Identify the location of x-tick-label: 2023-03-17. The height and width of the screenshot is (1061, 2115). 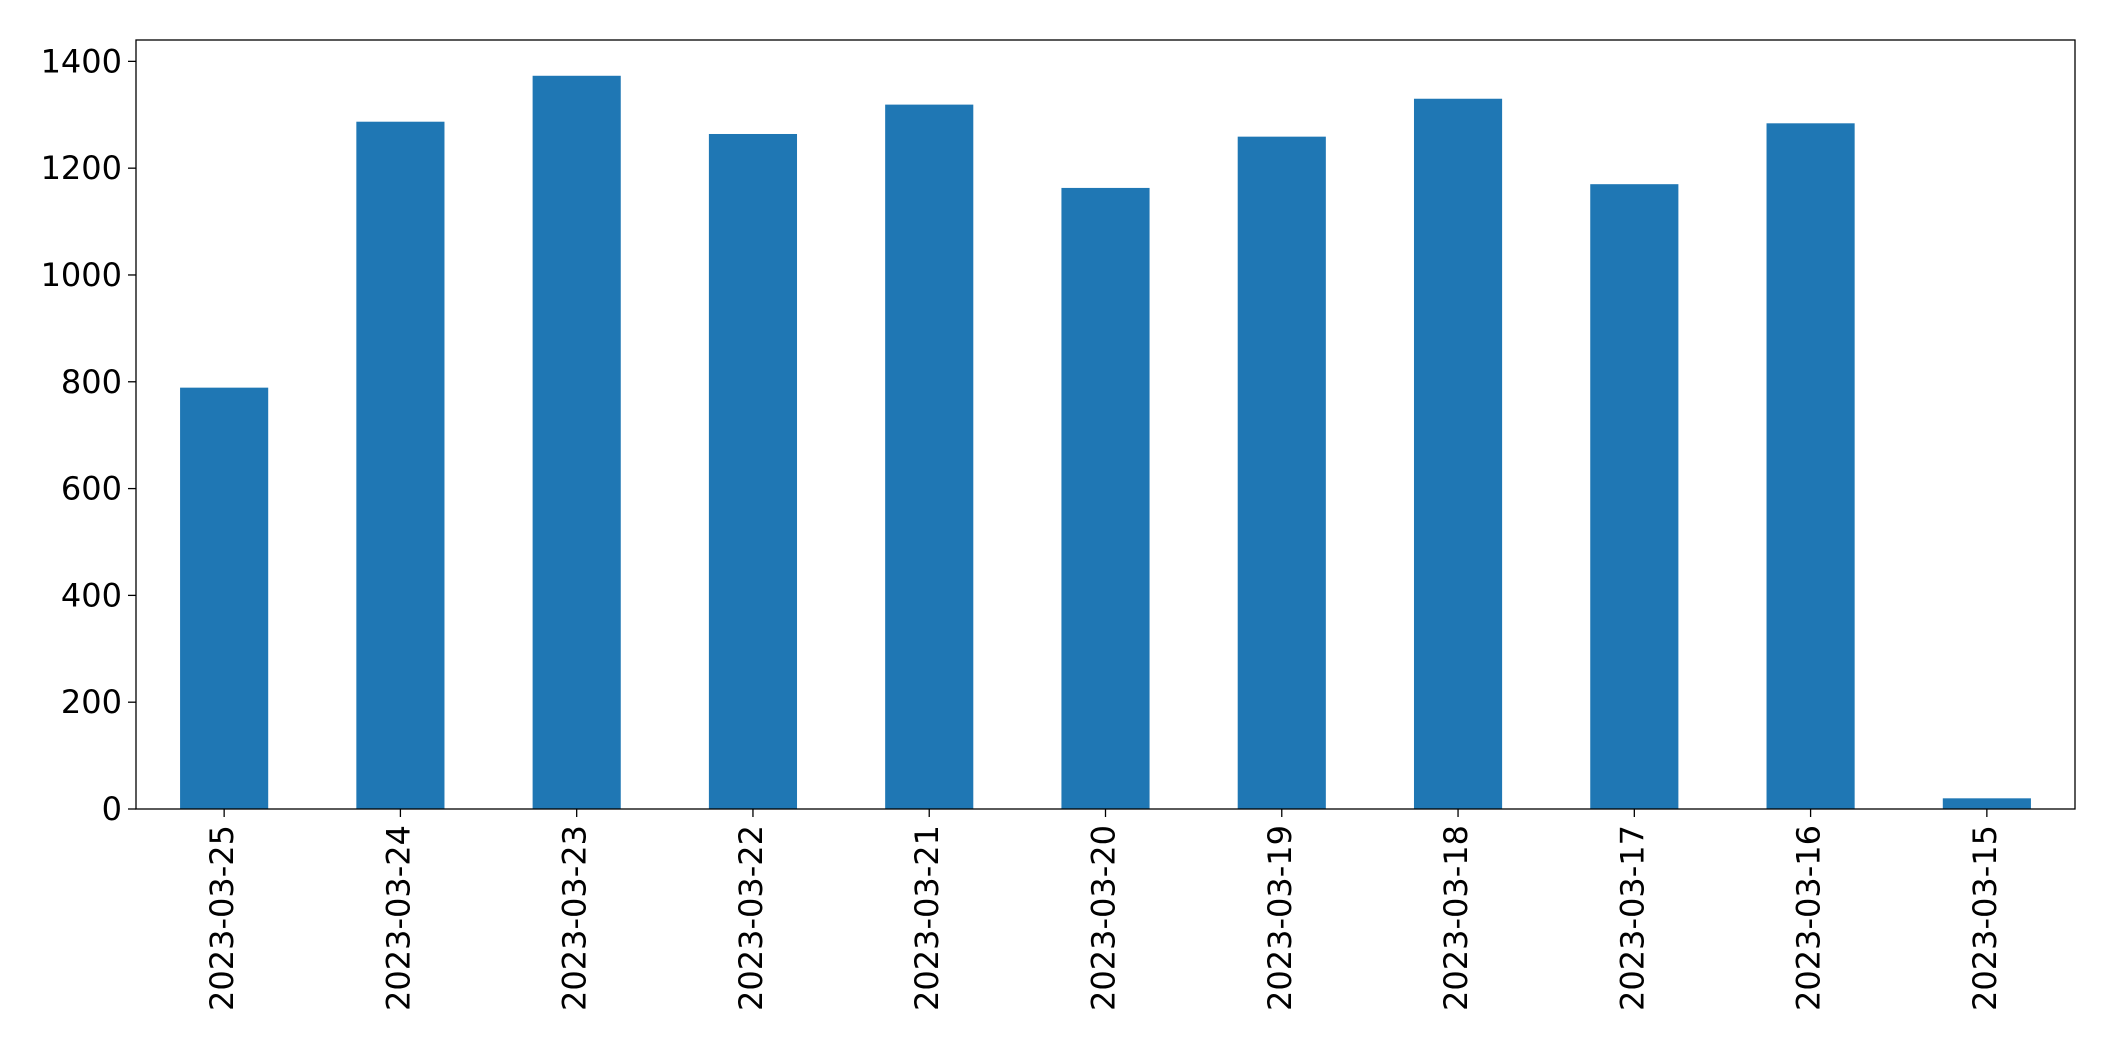
(1632, 918).